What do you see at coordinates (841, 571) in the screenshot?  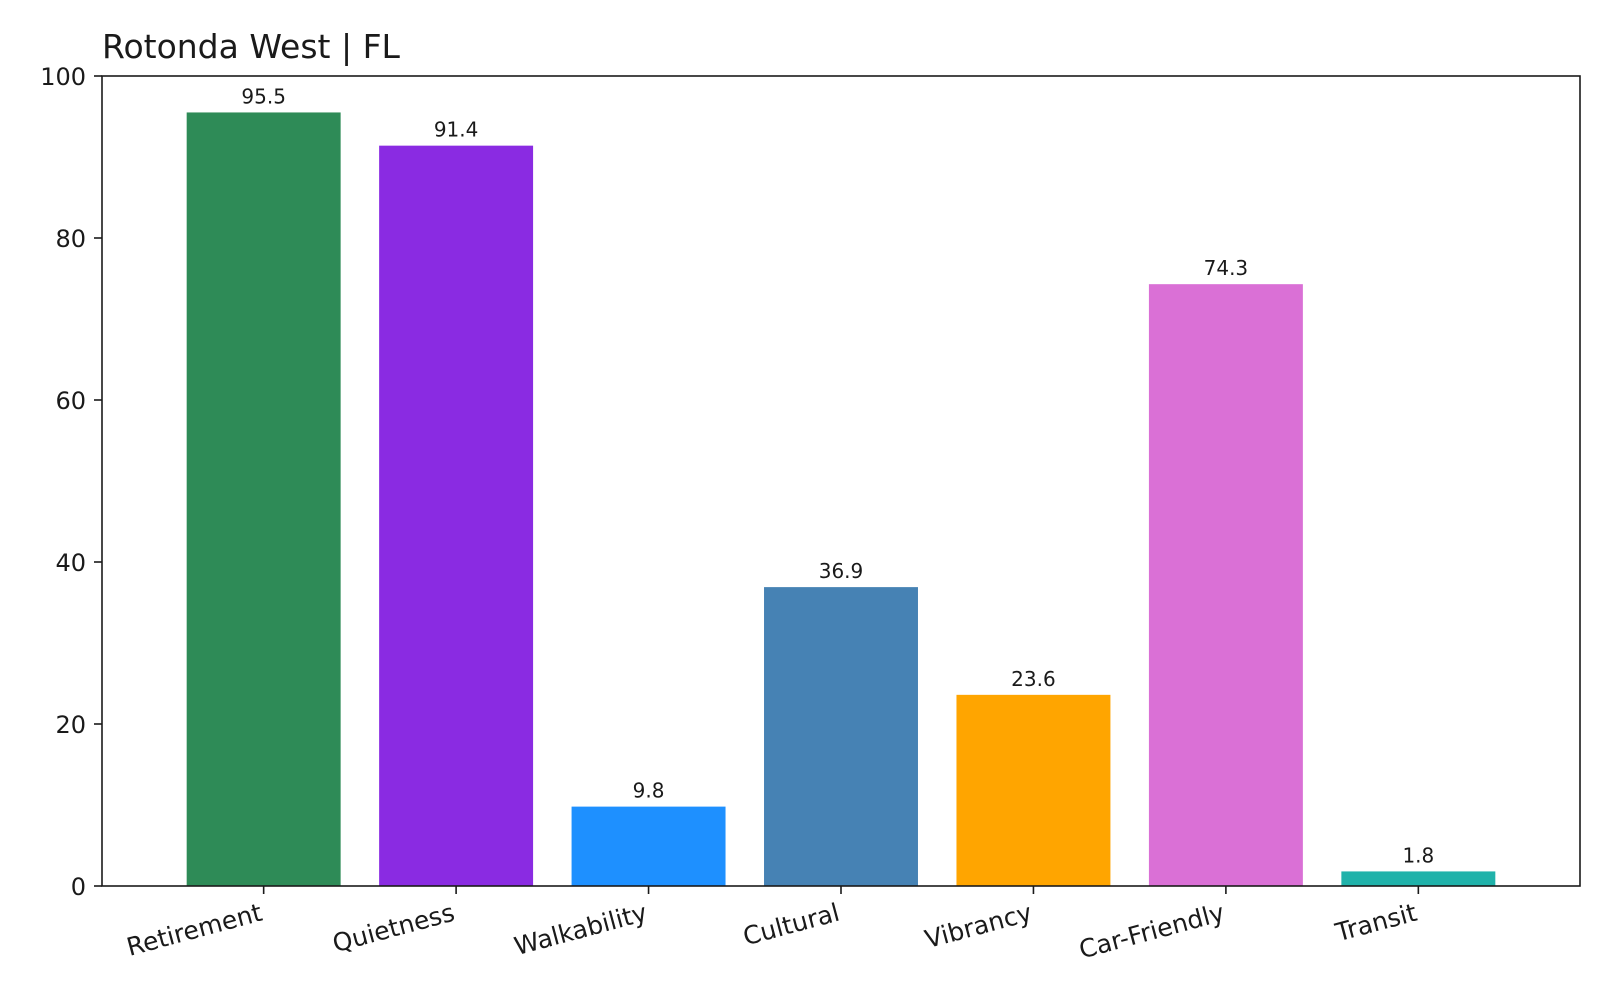 I see `value-label-cultural: 36.9` at bounding box center [841, 571].